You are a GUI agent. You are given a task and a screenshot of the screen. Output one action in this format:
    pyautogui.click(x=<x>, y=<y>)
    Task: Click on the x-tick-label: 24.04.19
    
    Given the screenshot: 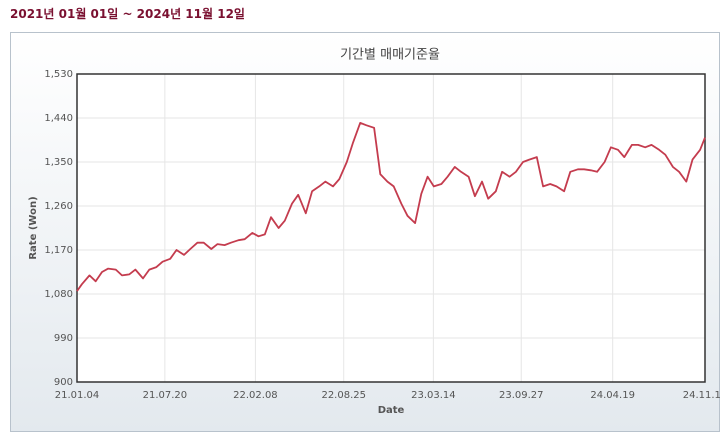 What is the action you would take?
    pyautogui.click(x=612, y=395)
    